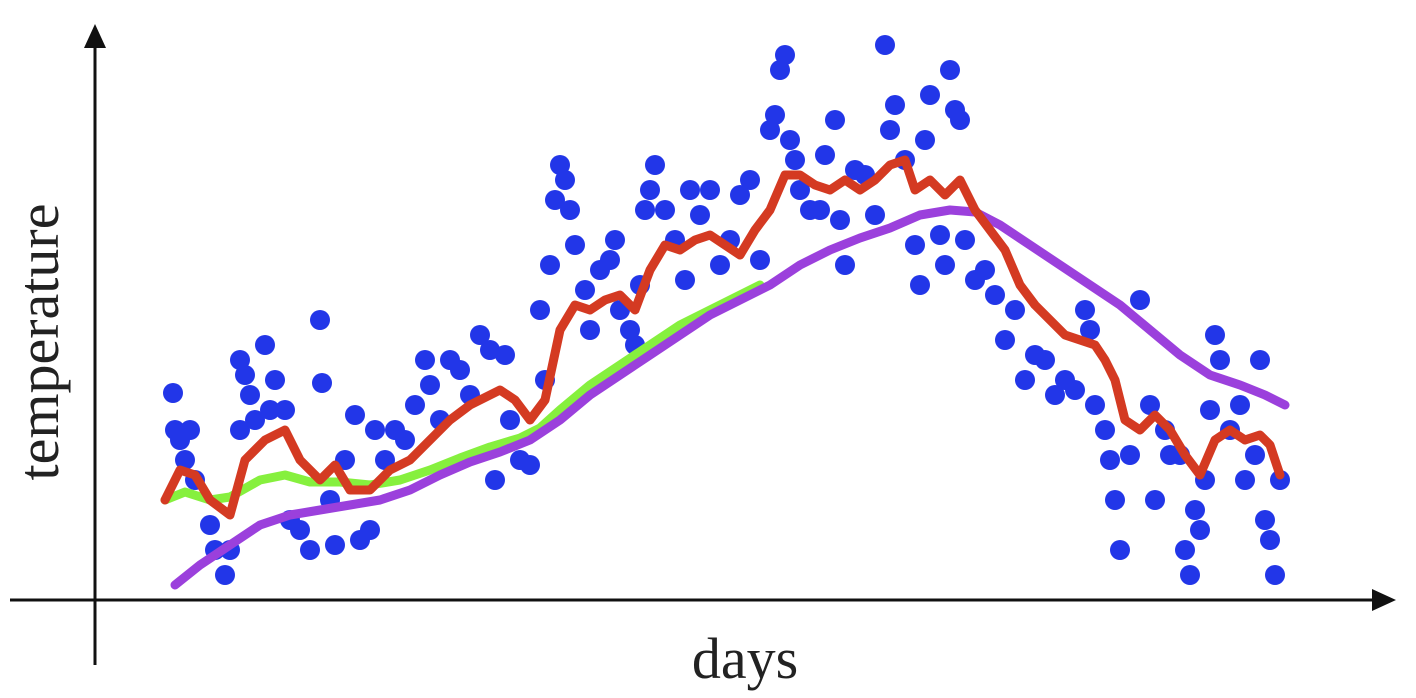 Image resolution: width=1416 pixels, height=698 pixels. I want to click on y-axis-label: temperature, so click(38, 342).